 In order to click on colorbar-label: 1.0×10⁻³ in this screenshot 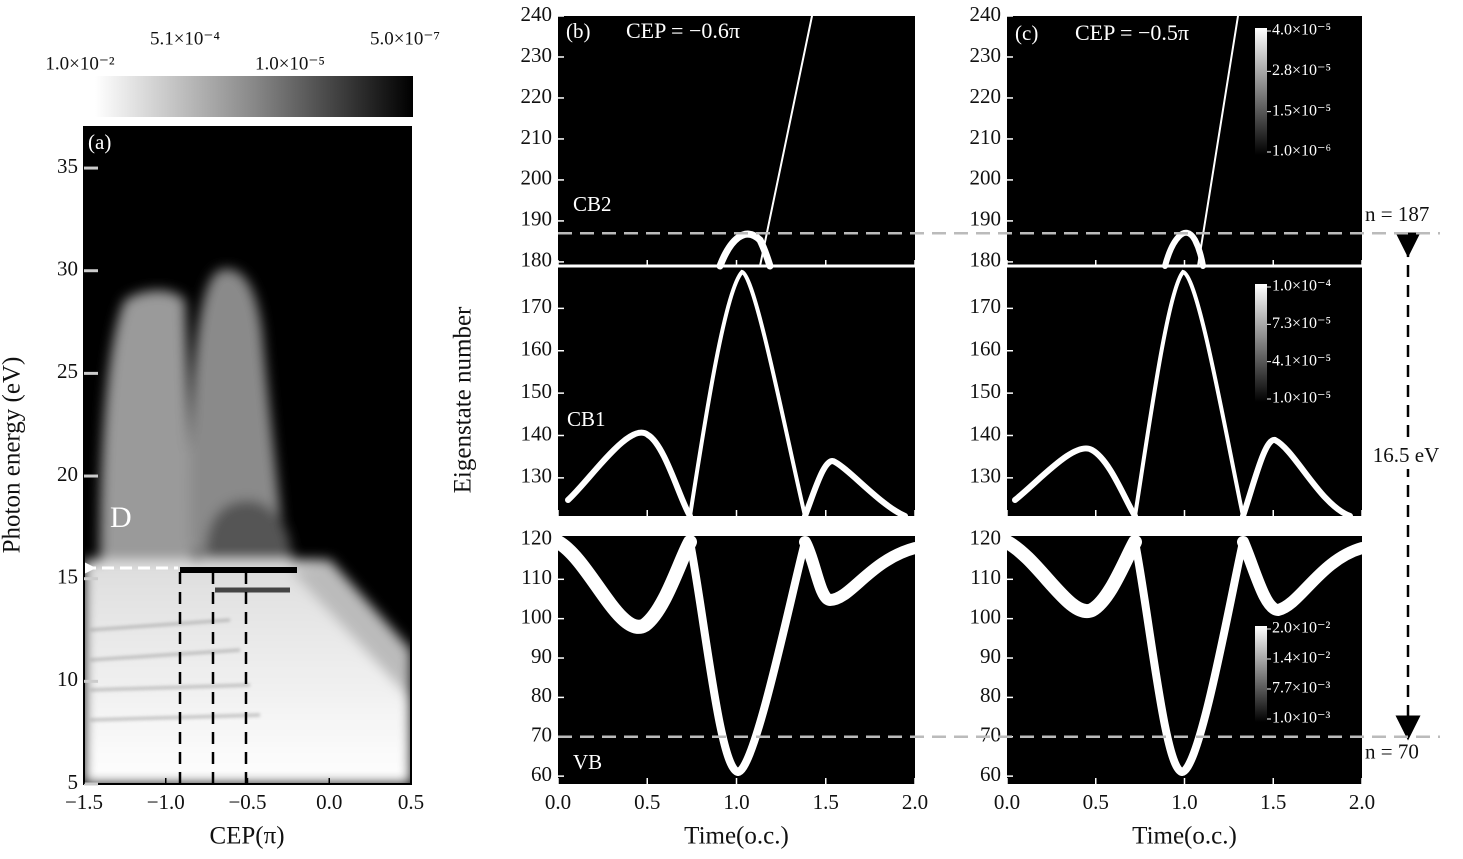, I will do `click(1301, 718)`.